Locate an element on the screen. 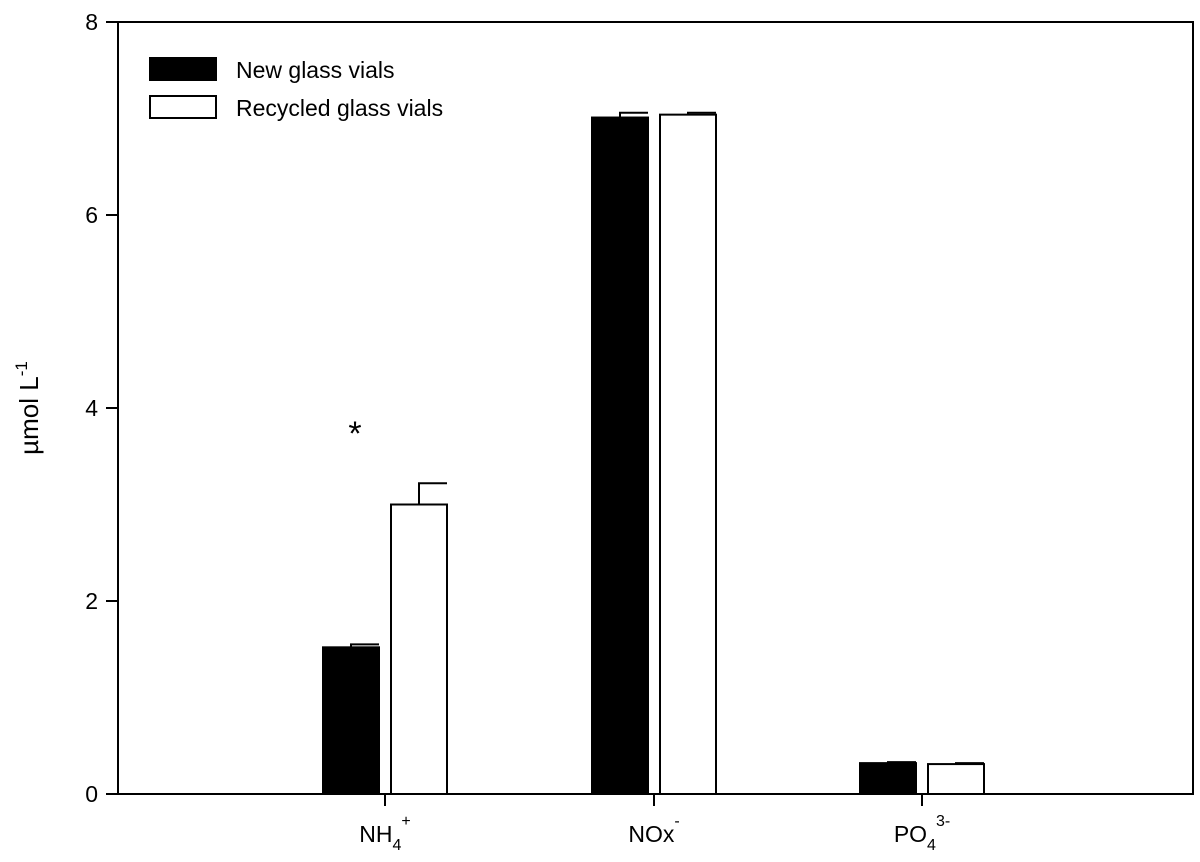 This screenshot has height=862, width=1200. x-tick-label-base: NH is located at coordinates (375, 834).